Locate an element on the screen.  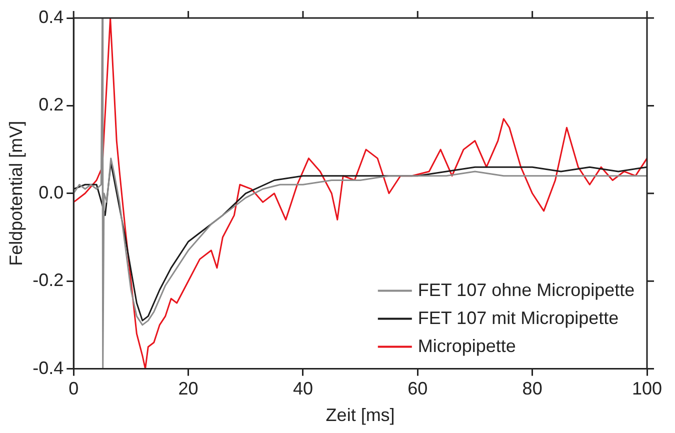
y-axis-title: Feldpotential [mV] is located at coordinates (16, 193).